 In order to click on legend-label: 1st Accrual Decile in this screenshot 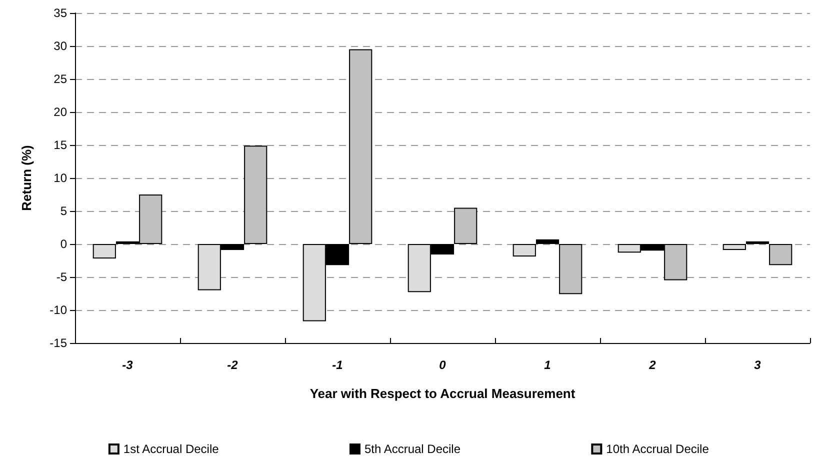, I will do `click(171, 449)`.